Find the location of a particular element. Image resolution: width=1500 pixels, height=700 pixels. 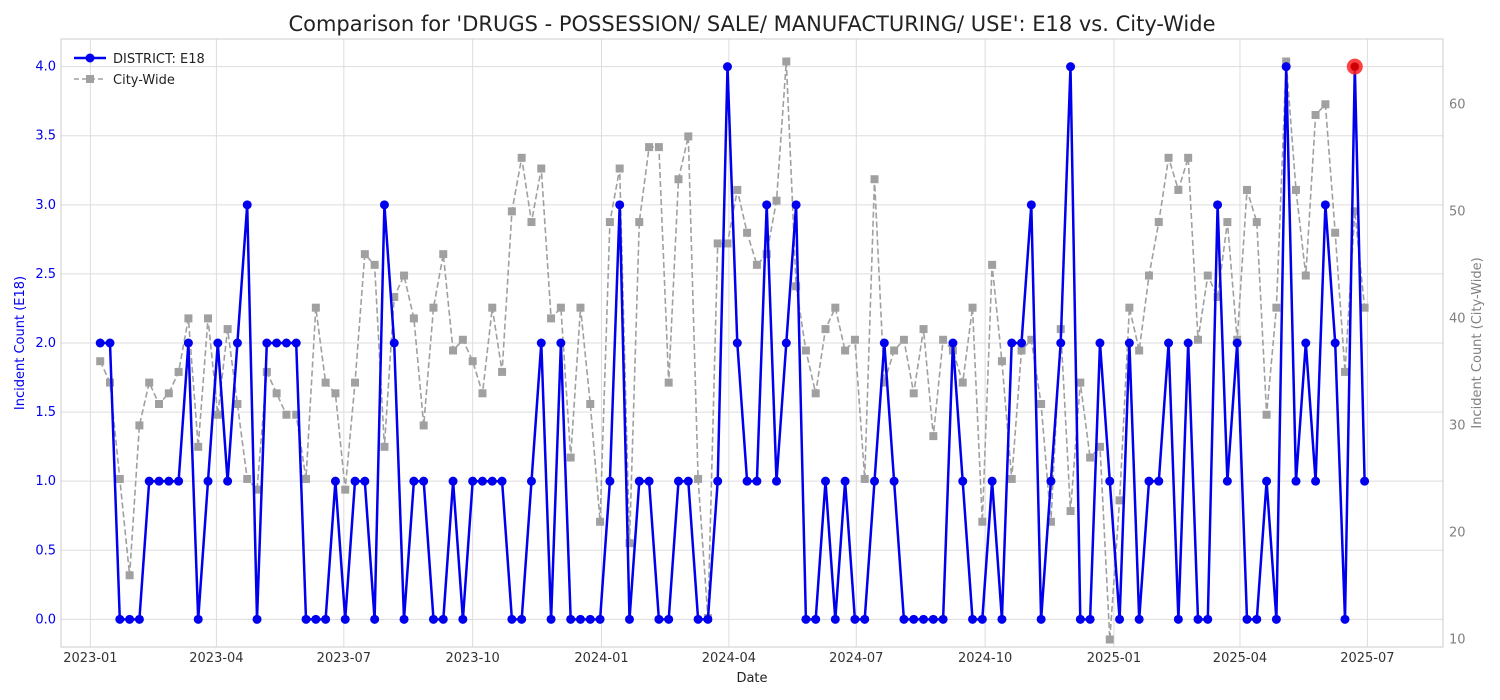

right-y-tick-label: 50 is located at coordinates (1457, 211).